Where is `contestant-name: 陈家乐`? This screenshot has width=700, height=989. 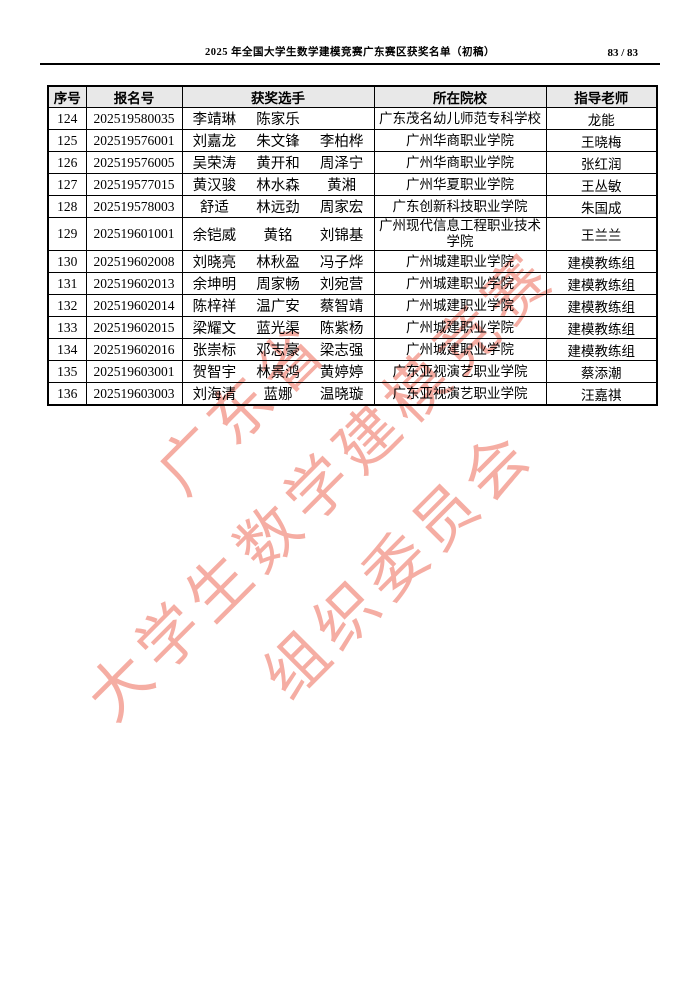
contestant-name: 陈家乐 is located at coordinates (278, 120).